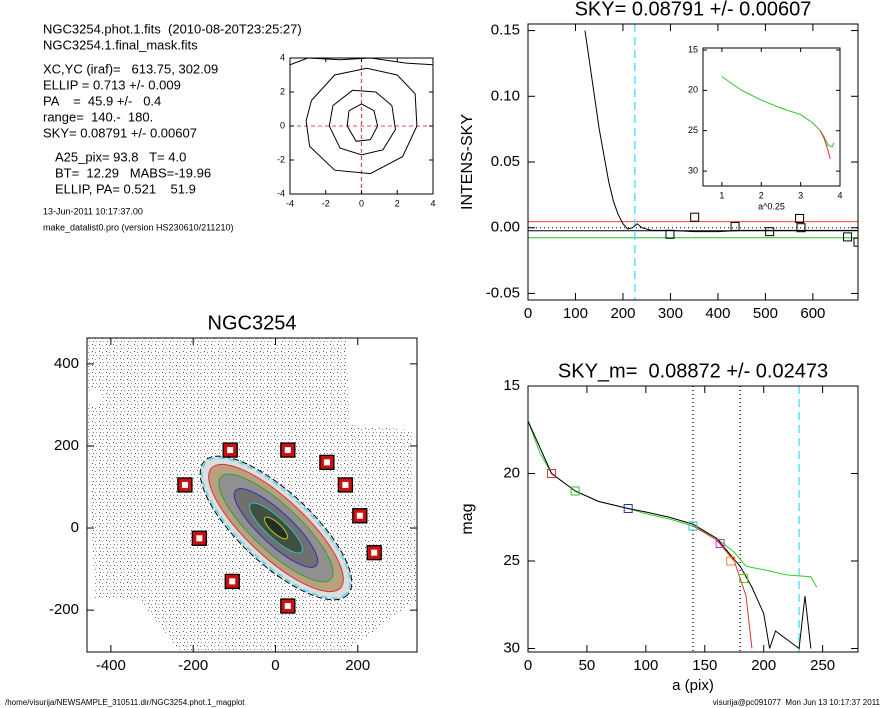 The height and width of the screenshot is (708, 885). I want to click on info-line: A25_pix= 93.8 T= 4.0, so click(120, 156).